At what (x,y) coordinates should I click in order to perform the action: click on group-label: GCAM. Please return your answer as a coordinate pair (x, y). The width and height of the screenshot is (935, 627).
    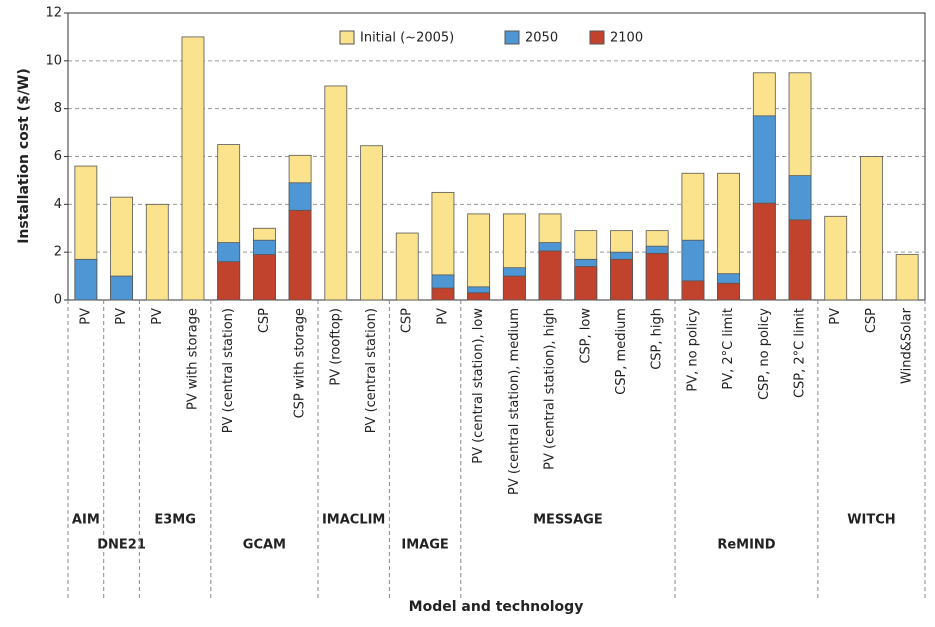
    Looking at the image, I should click on (264, 545).